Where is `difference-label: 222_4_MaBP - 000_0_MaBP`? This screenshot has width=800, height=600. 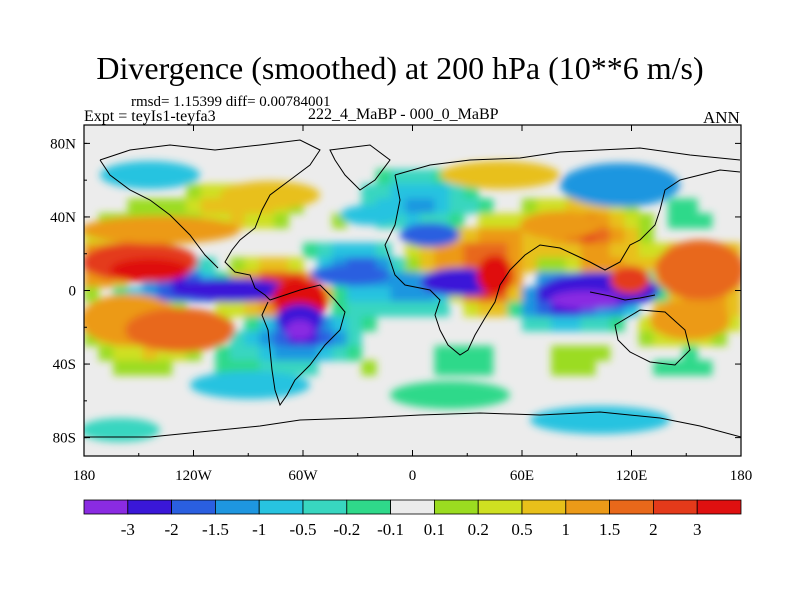
difference-label: 222_4_MaBP - 000_0_MaBP is located at coordinates (403, 114).